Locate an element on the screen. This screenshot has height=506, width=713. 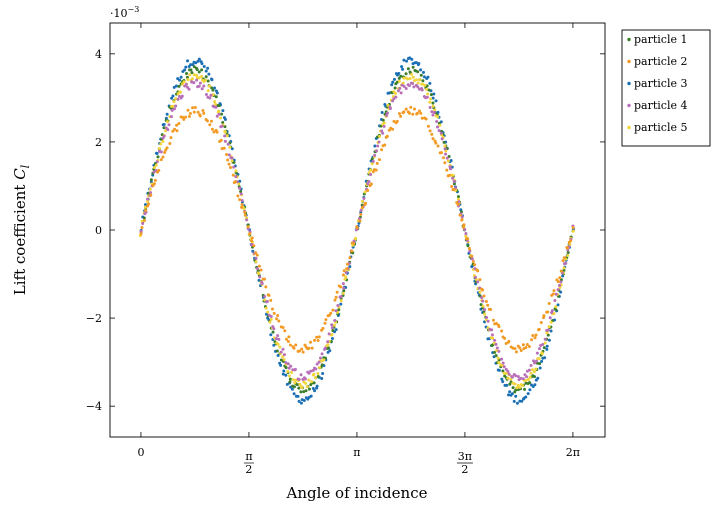
y-scale-factor: ·10−3 is located at coordinates (124, 12).